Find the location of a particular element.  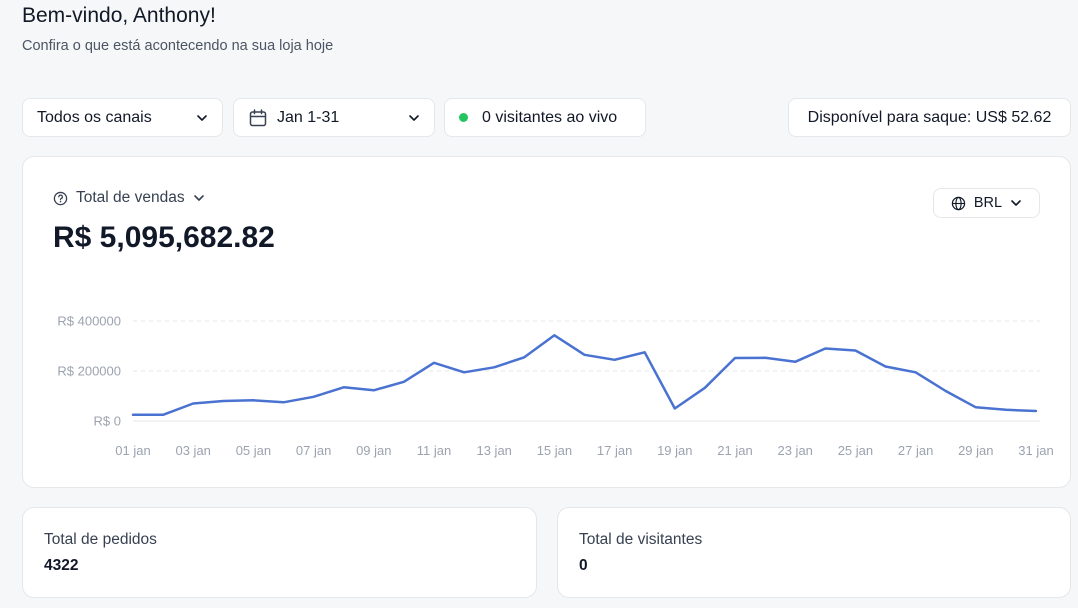

y-tick-label: R$ 400000 is located at coordinates (89, 321).